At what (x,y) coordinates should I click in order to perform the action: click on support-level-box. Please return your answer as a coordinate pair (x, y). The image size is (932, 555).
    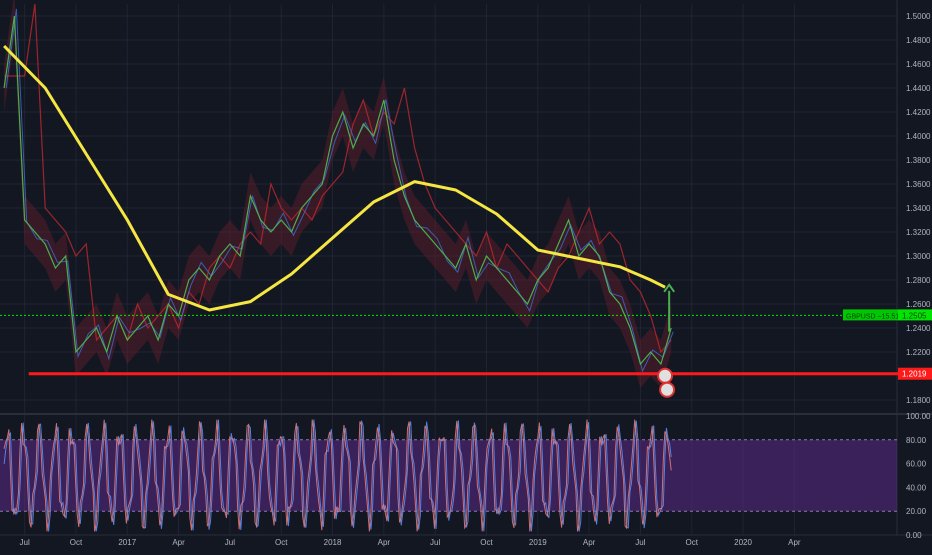
    Looking at the image, I should click on (915, 373).